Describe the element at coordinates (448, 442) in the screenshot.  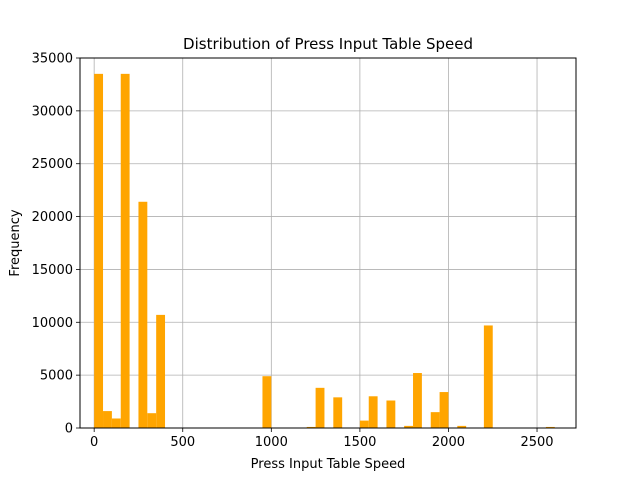
I see `x-tick-label: 2000` at that location.